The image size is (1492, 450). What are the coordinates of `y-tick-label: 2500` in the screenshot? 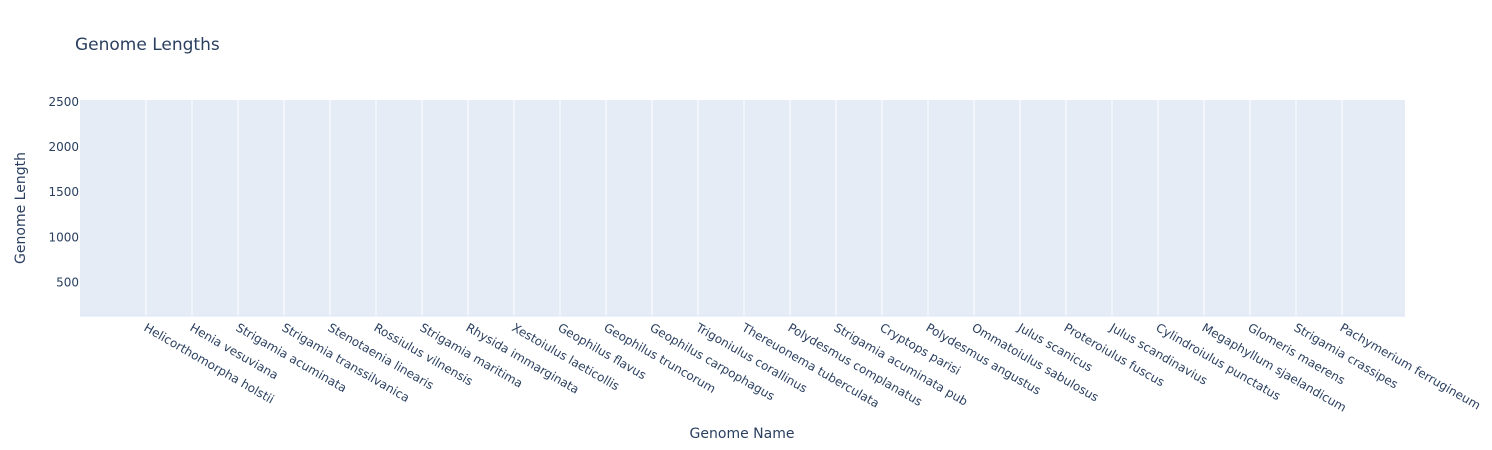 It's located at (63, 102).